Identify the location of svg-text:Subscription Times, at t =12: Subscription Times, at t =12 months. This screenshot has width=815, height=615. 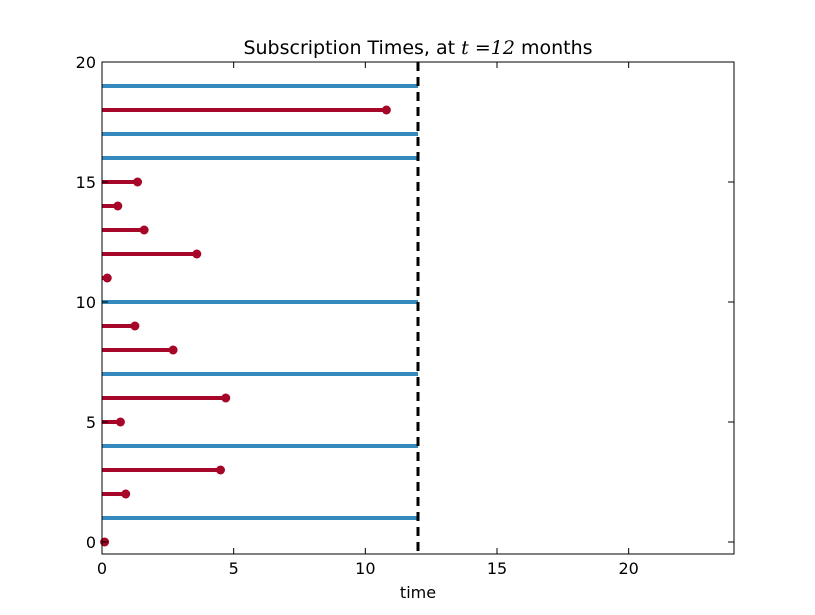
(417, 48).